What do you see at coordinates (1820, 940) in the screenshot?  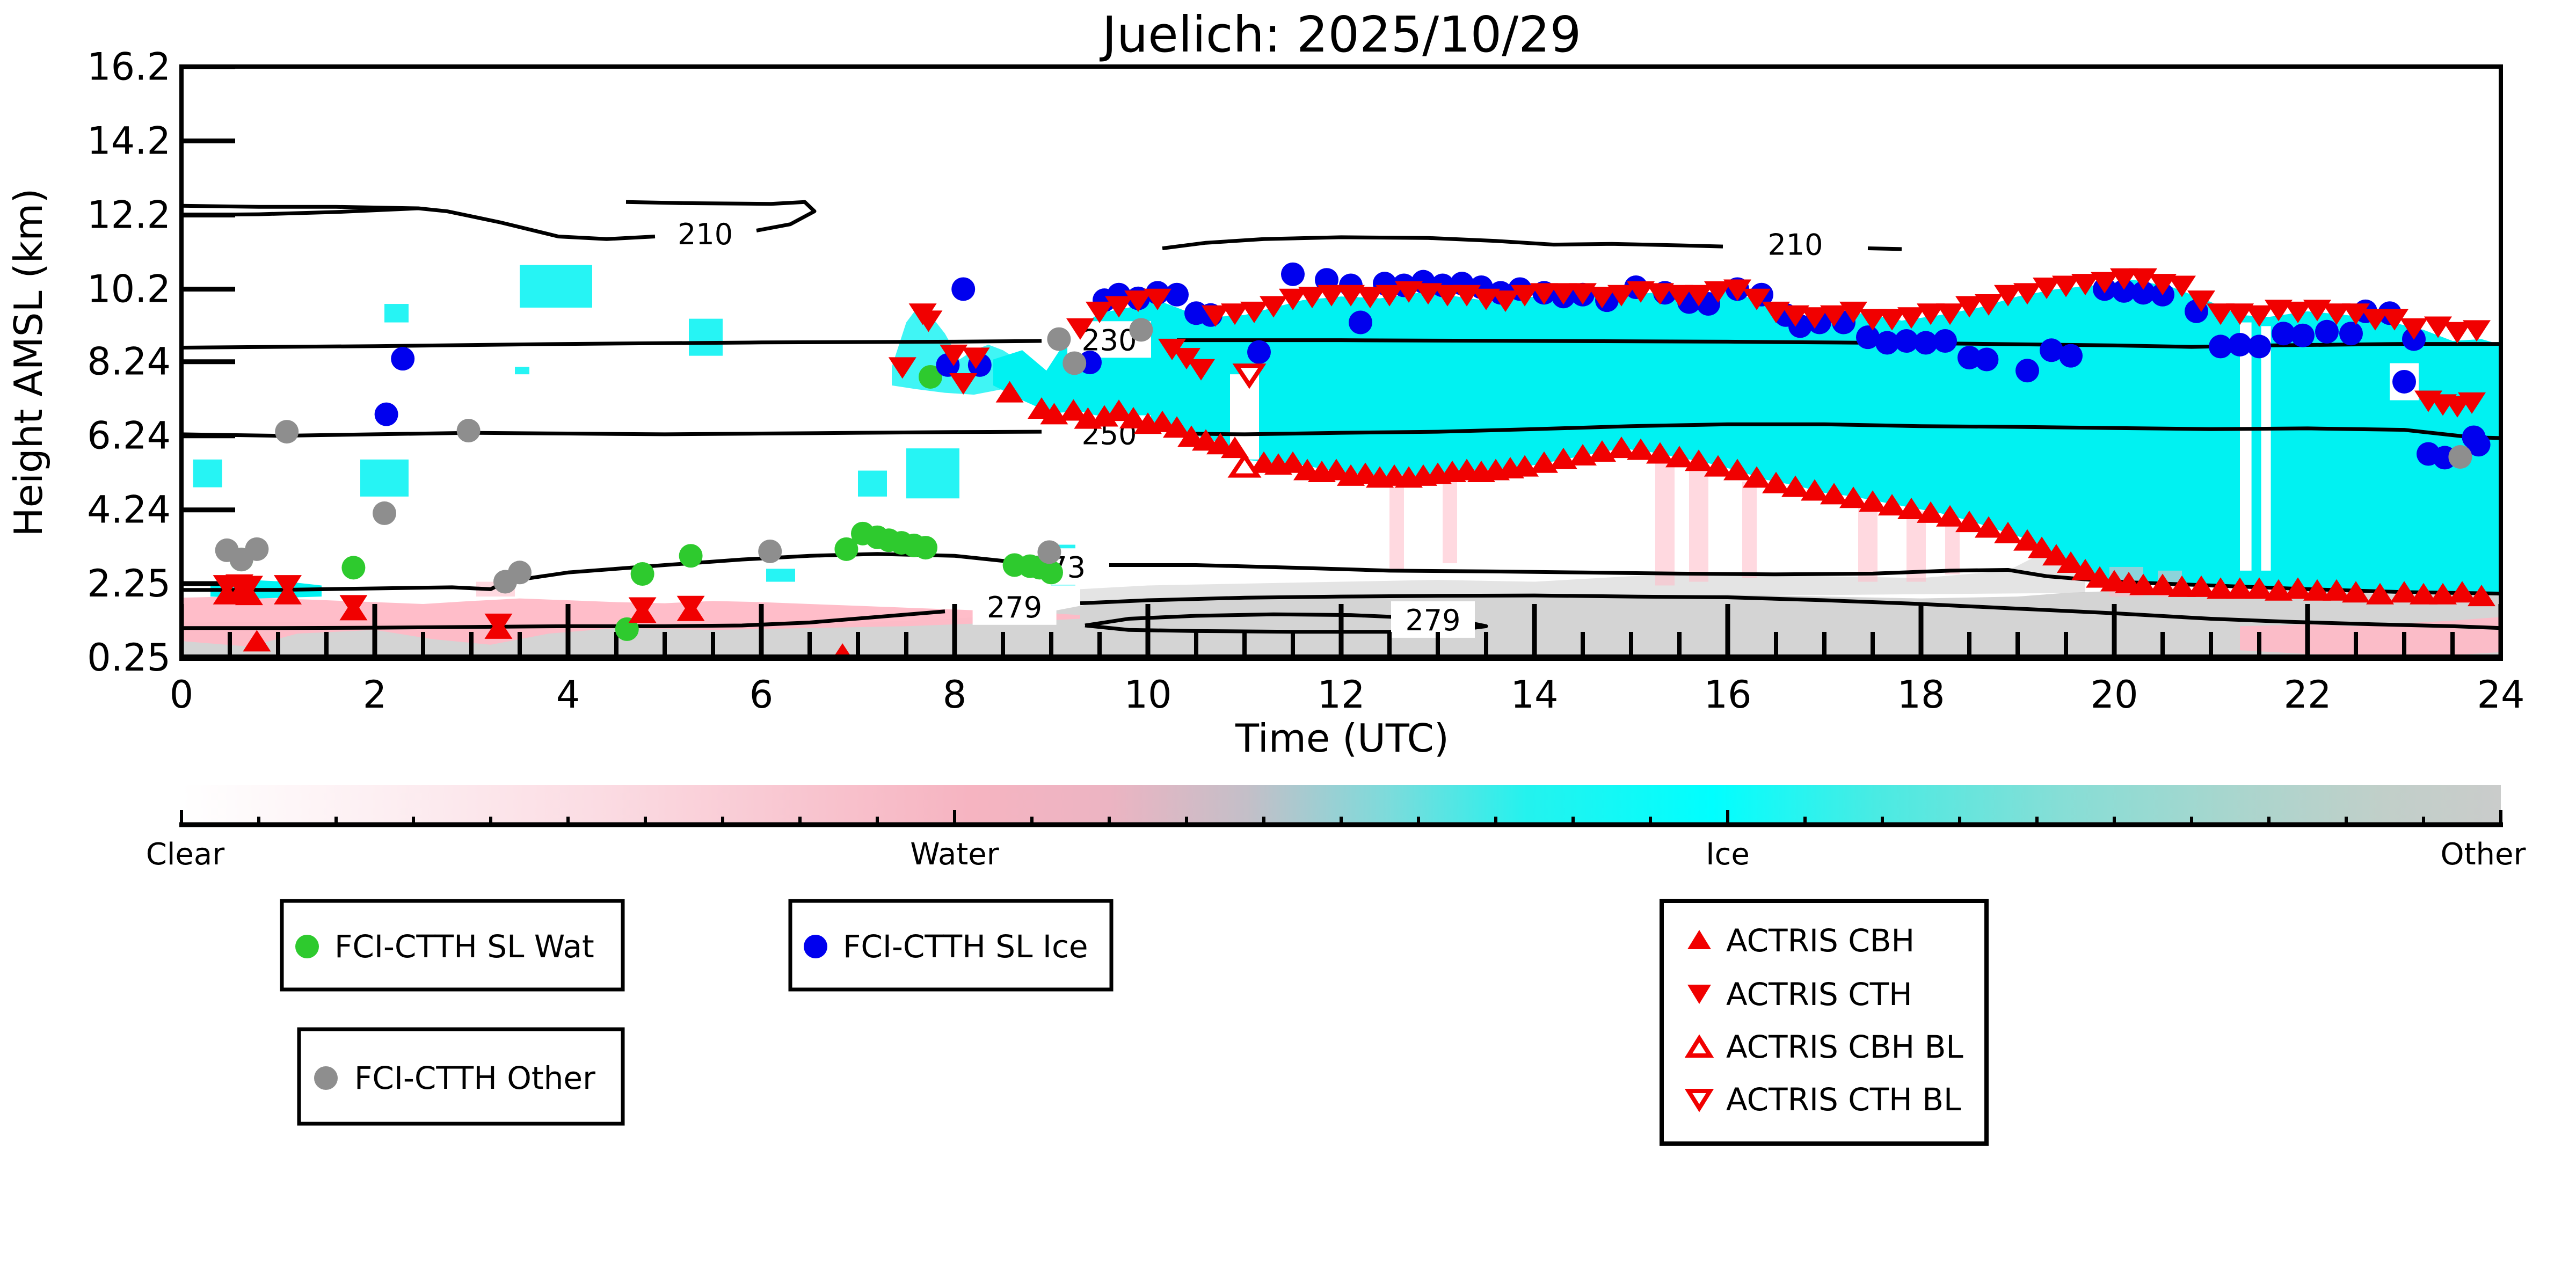 I see `legend-label-actris-cbh: ACTRIS CBH` at bounding box center [1820, 940].